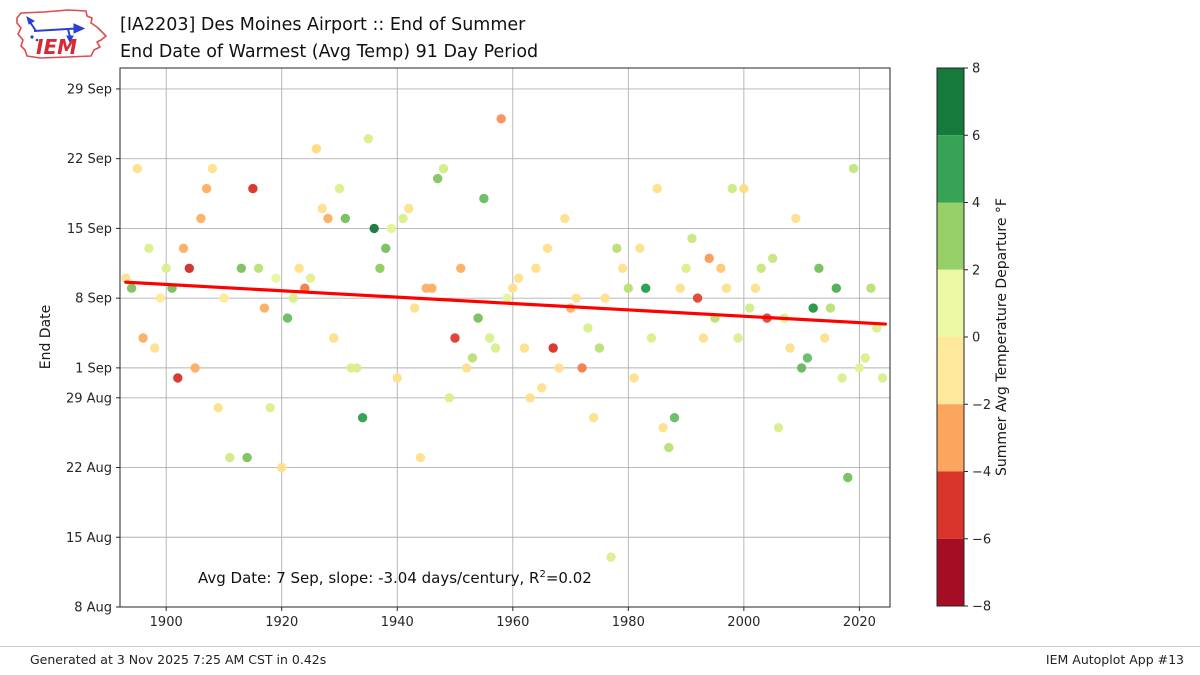 The image size is (1200, 675). Describe the element at coordinates (89, 398) in the screenshot. I see `y-tick-label: 29 Aug` at that location.